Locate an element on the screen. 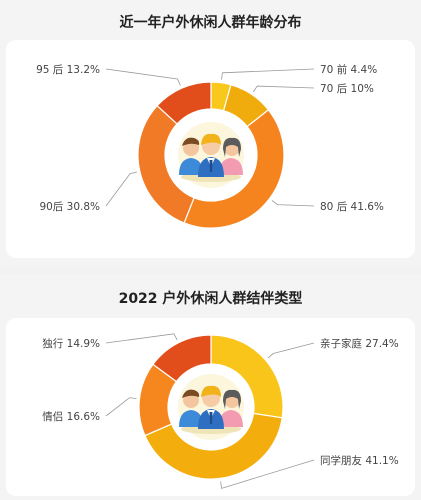 Image resolution: width=421 pixels, height=500 pixels. chart-title: 近一年户外休闲人群年龄分布 is located at coordinates (210, 23).